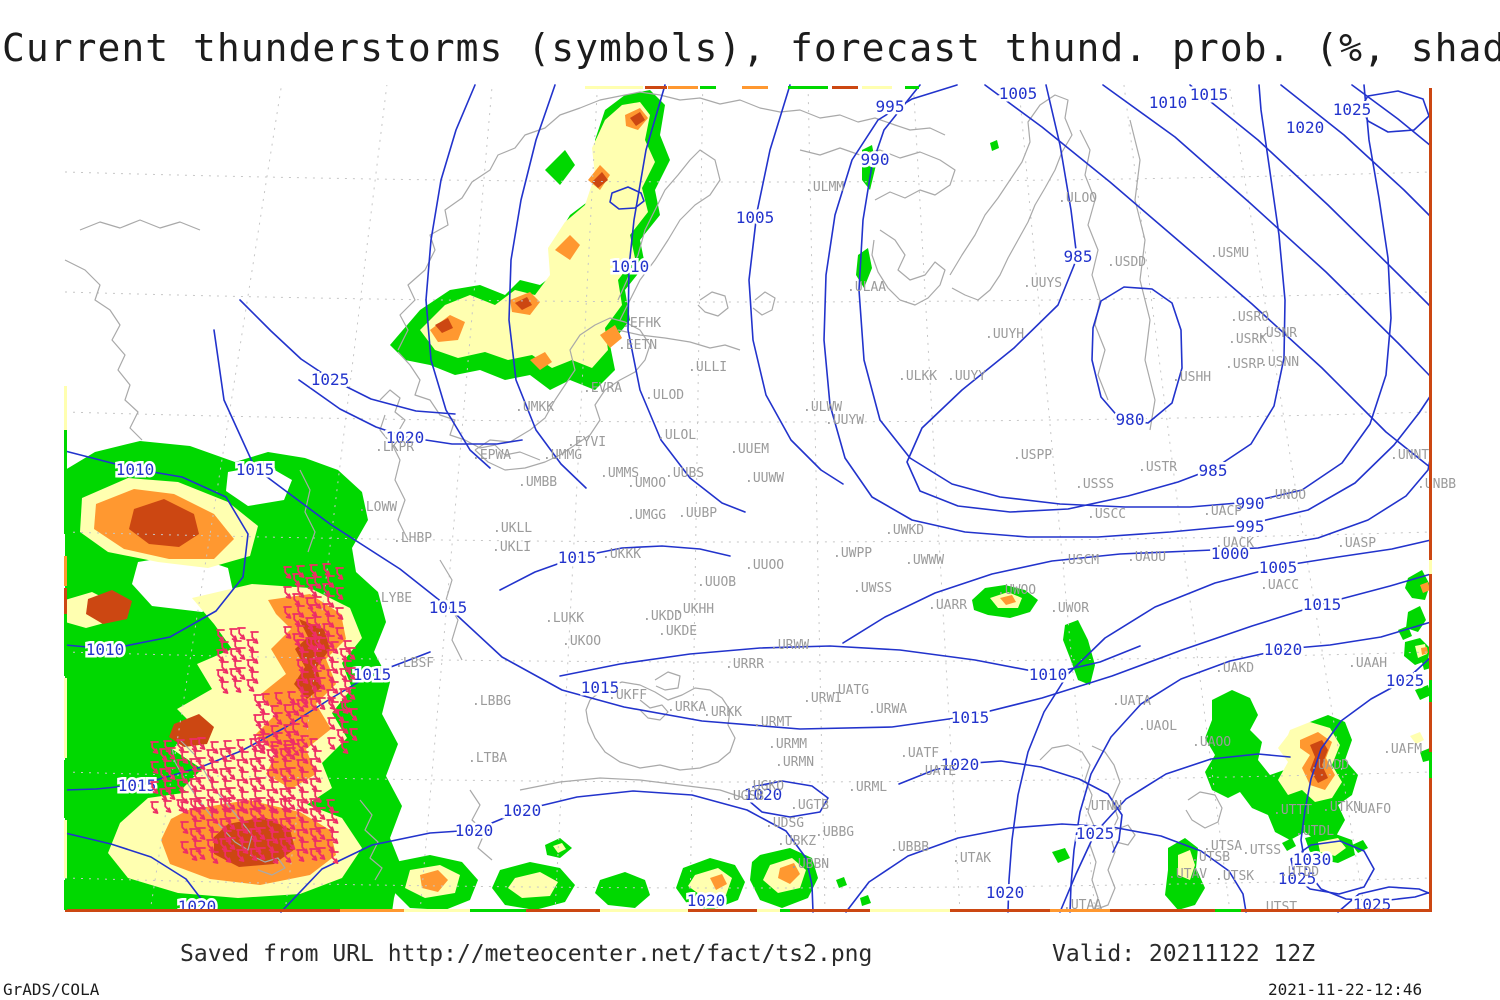  Describe the element at coordinates (255, 469) in the screenshot. I see `isobar-label: 1015` at that location.